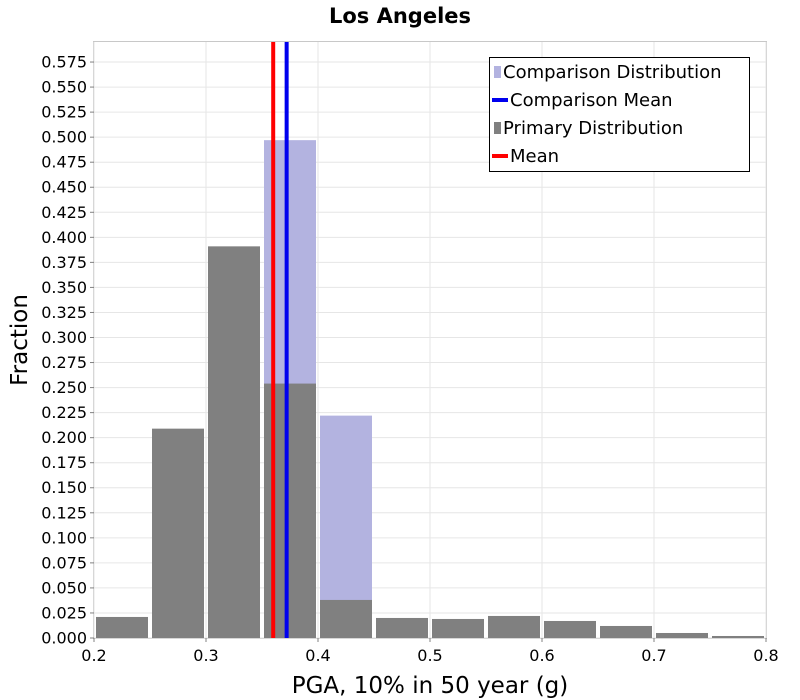 The width and height of the screenshot is (800, 700). Describe the element at coordinates (64, 287) in the screenshot. I see `y-tick-label: 0.350` at that location.